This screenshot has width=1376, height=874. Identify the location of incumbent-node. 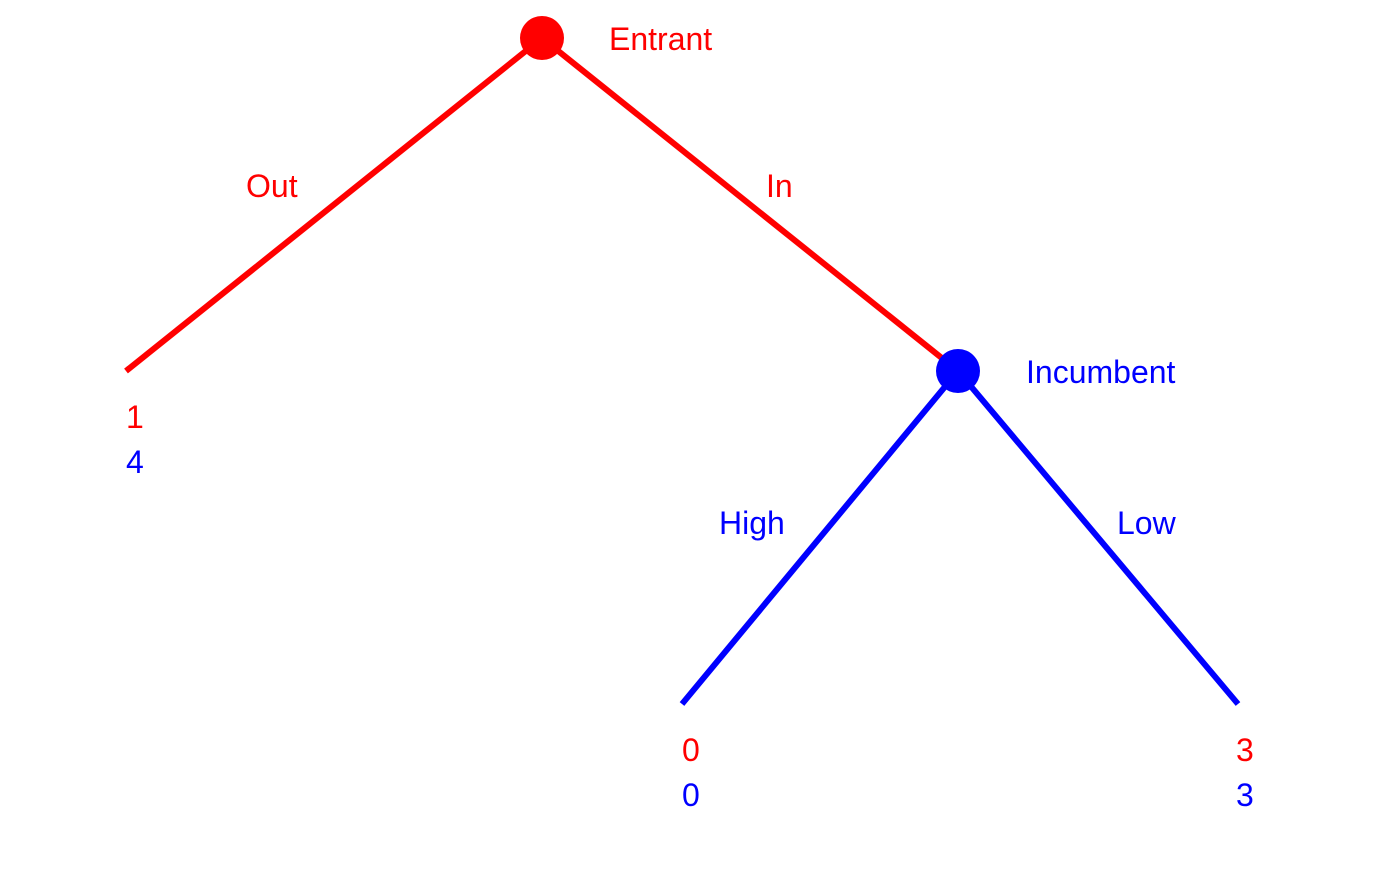
(958, 371).